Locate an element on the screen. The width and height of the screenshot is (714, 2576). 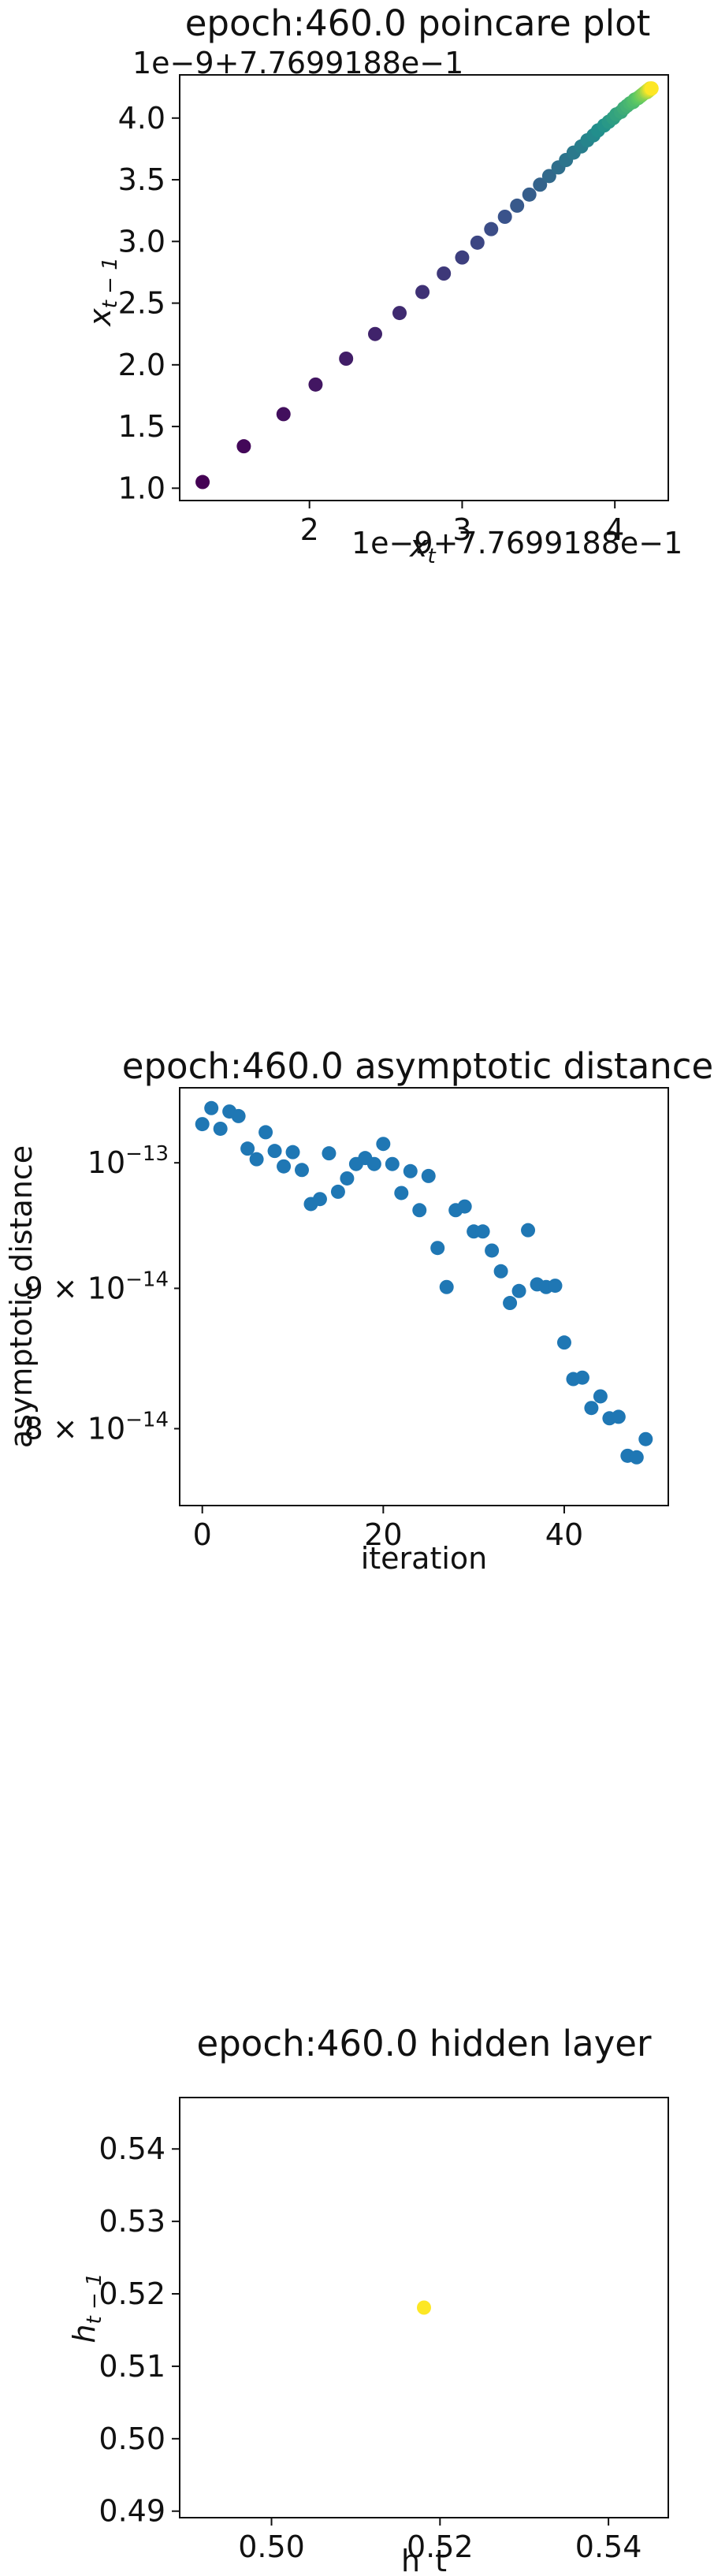
poincare-y-tick-label: 4.0 is located at coordinates (141, 118).